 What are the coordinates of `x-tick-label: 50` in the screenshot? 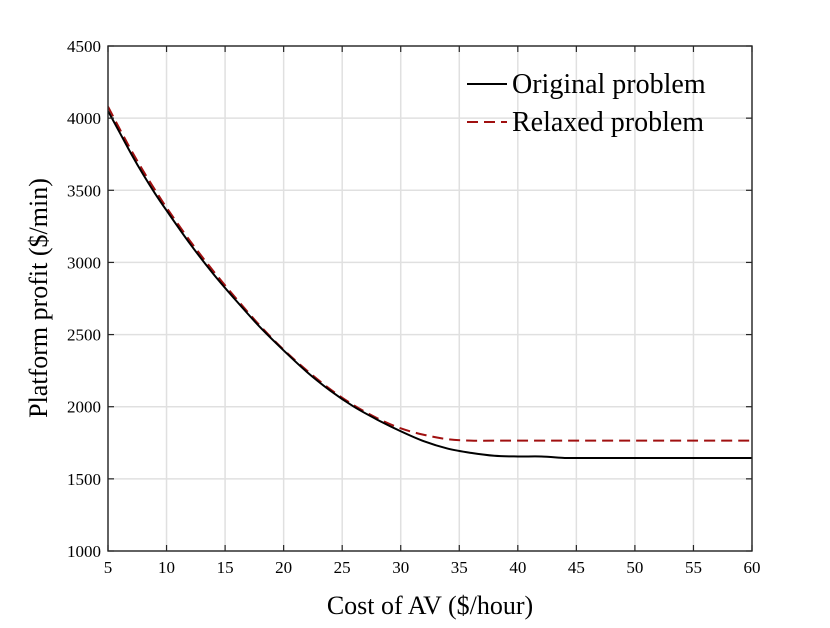 It's located at (634, 567).